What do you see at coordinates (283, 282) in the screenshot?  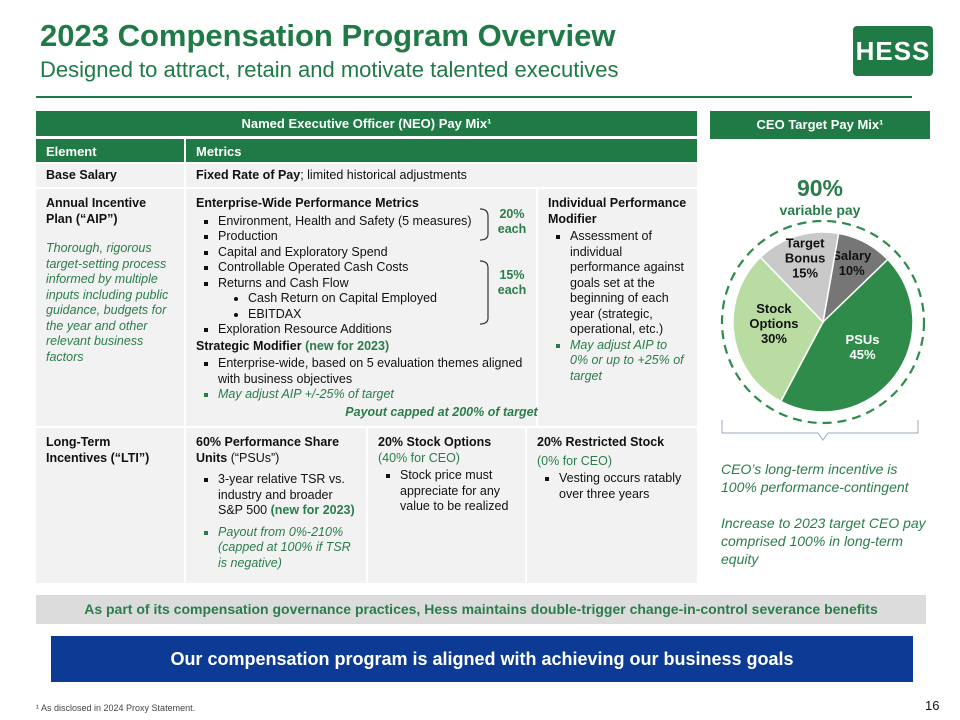 I see `item-text: Returns and Cash Flow` at bounding box center [283, 282].